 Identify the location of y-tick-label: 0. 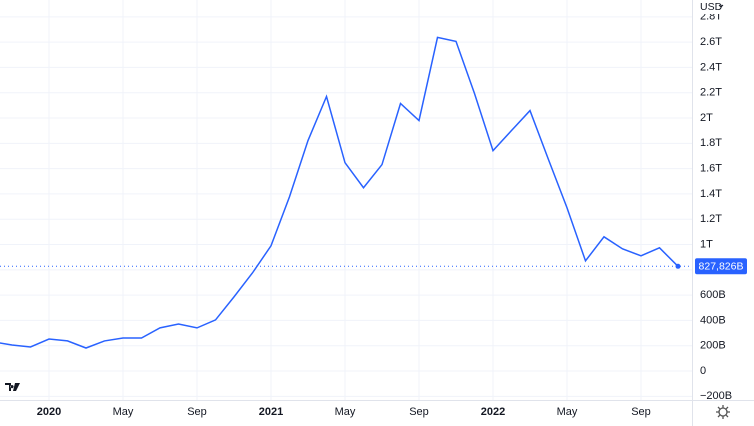
(703, 371).